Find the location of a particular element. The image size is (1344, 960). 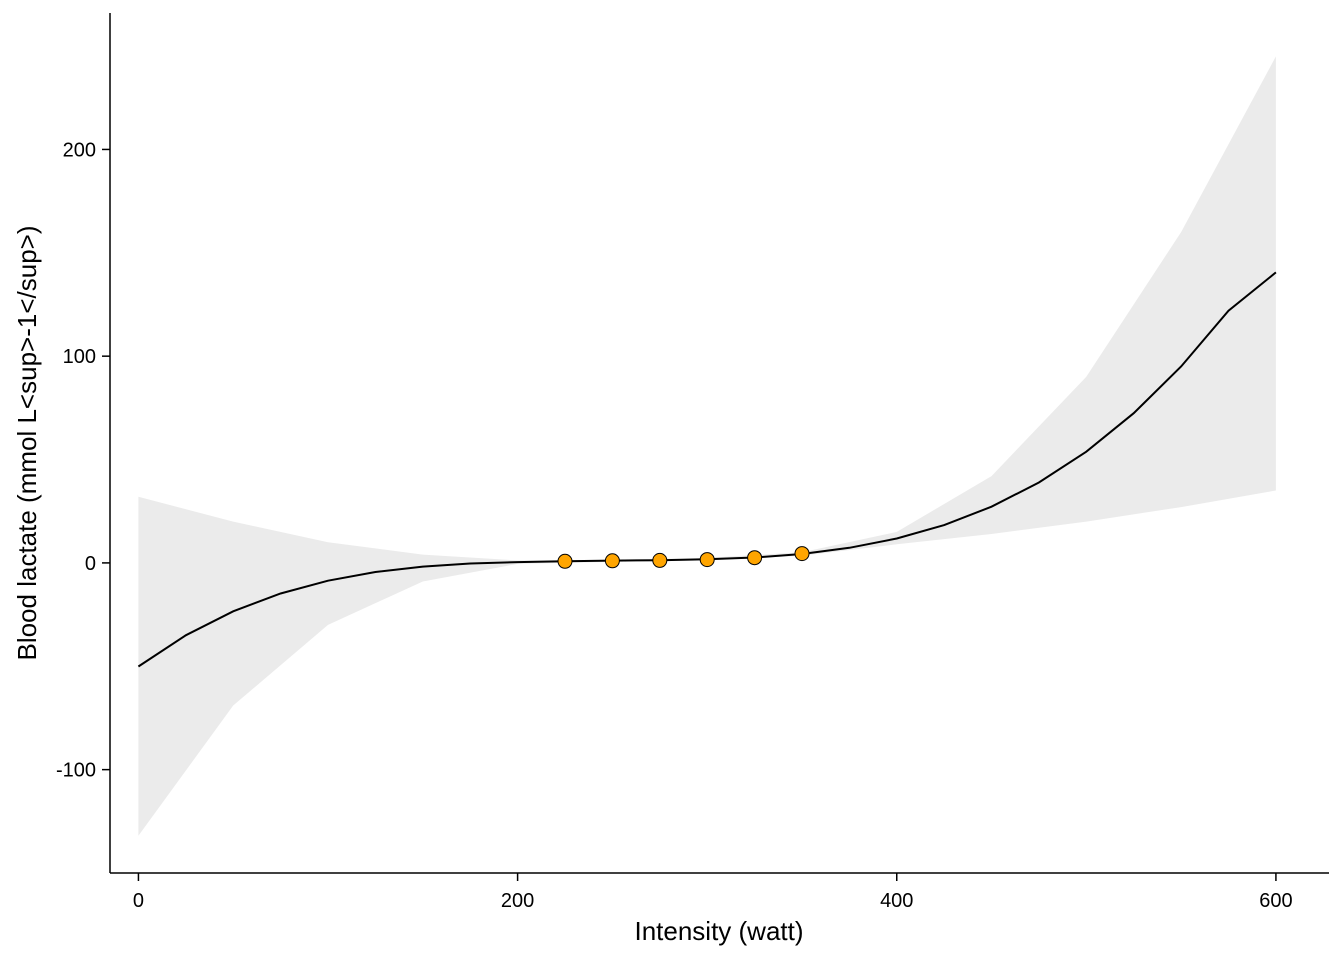

x-tick-label: 0 is located at coordinates (138, 901).